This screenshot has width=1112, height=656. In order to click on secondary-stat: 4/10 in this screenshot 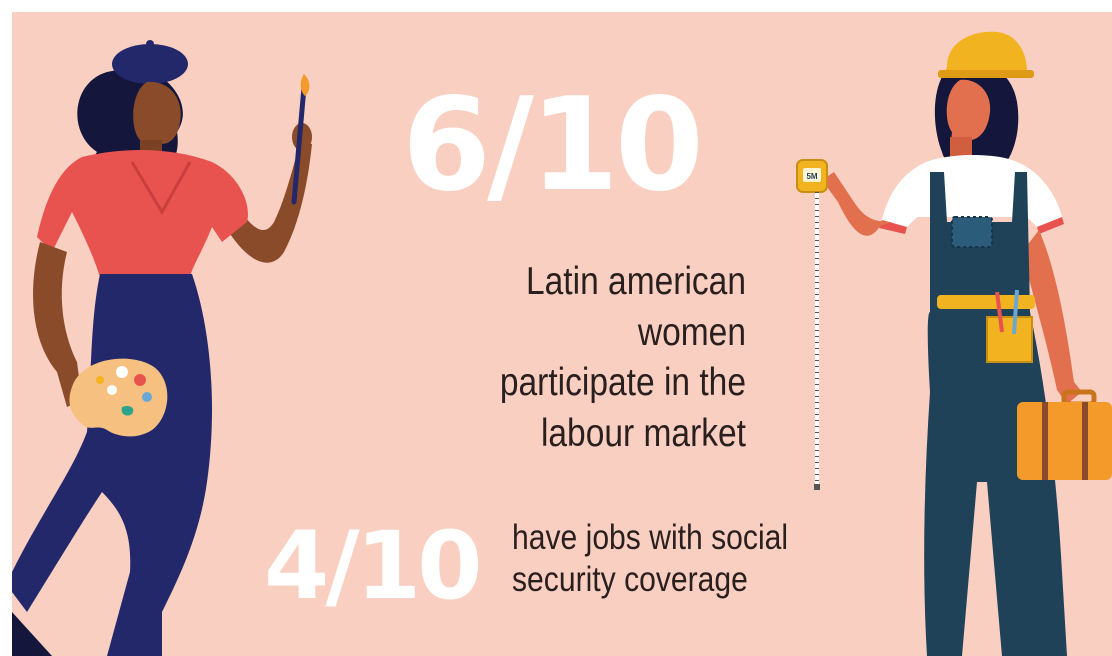, I will do `click(373, 566)`.